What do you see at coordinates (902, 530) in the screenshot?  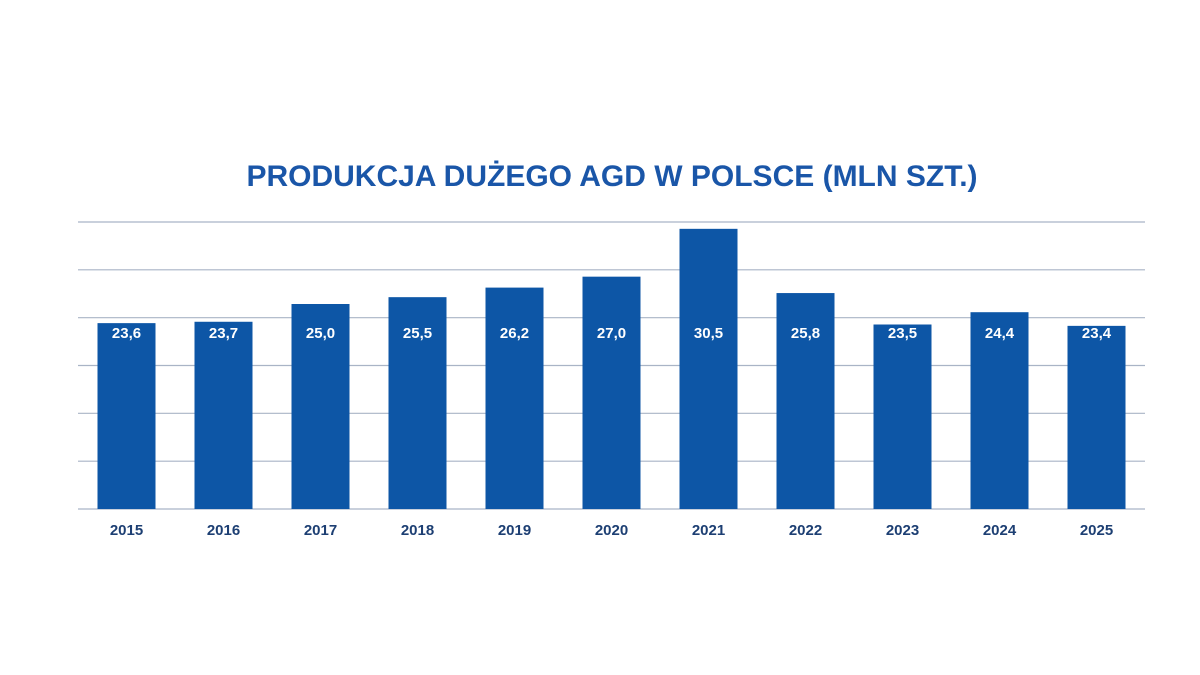 I see `x-tick-label: 2023` at bounding box center [902, 530].